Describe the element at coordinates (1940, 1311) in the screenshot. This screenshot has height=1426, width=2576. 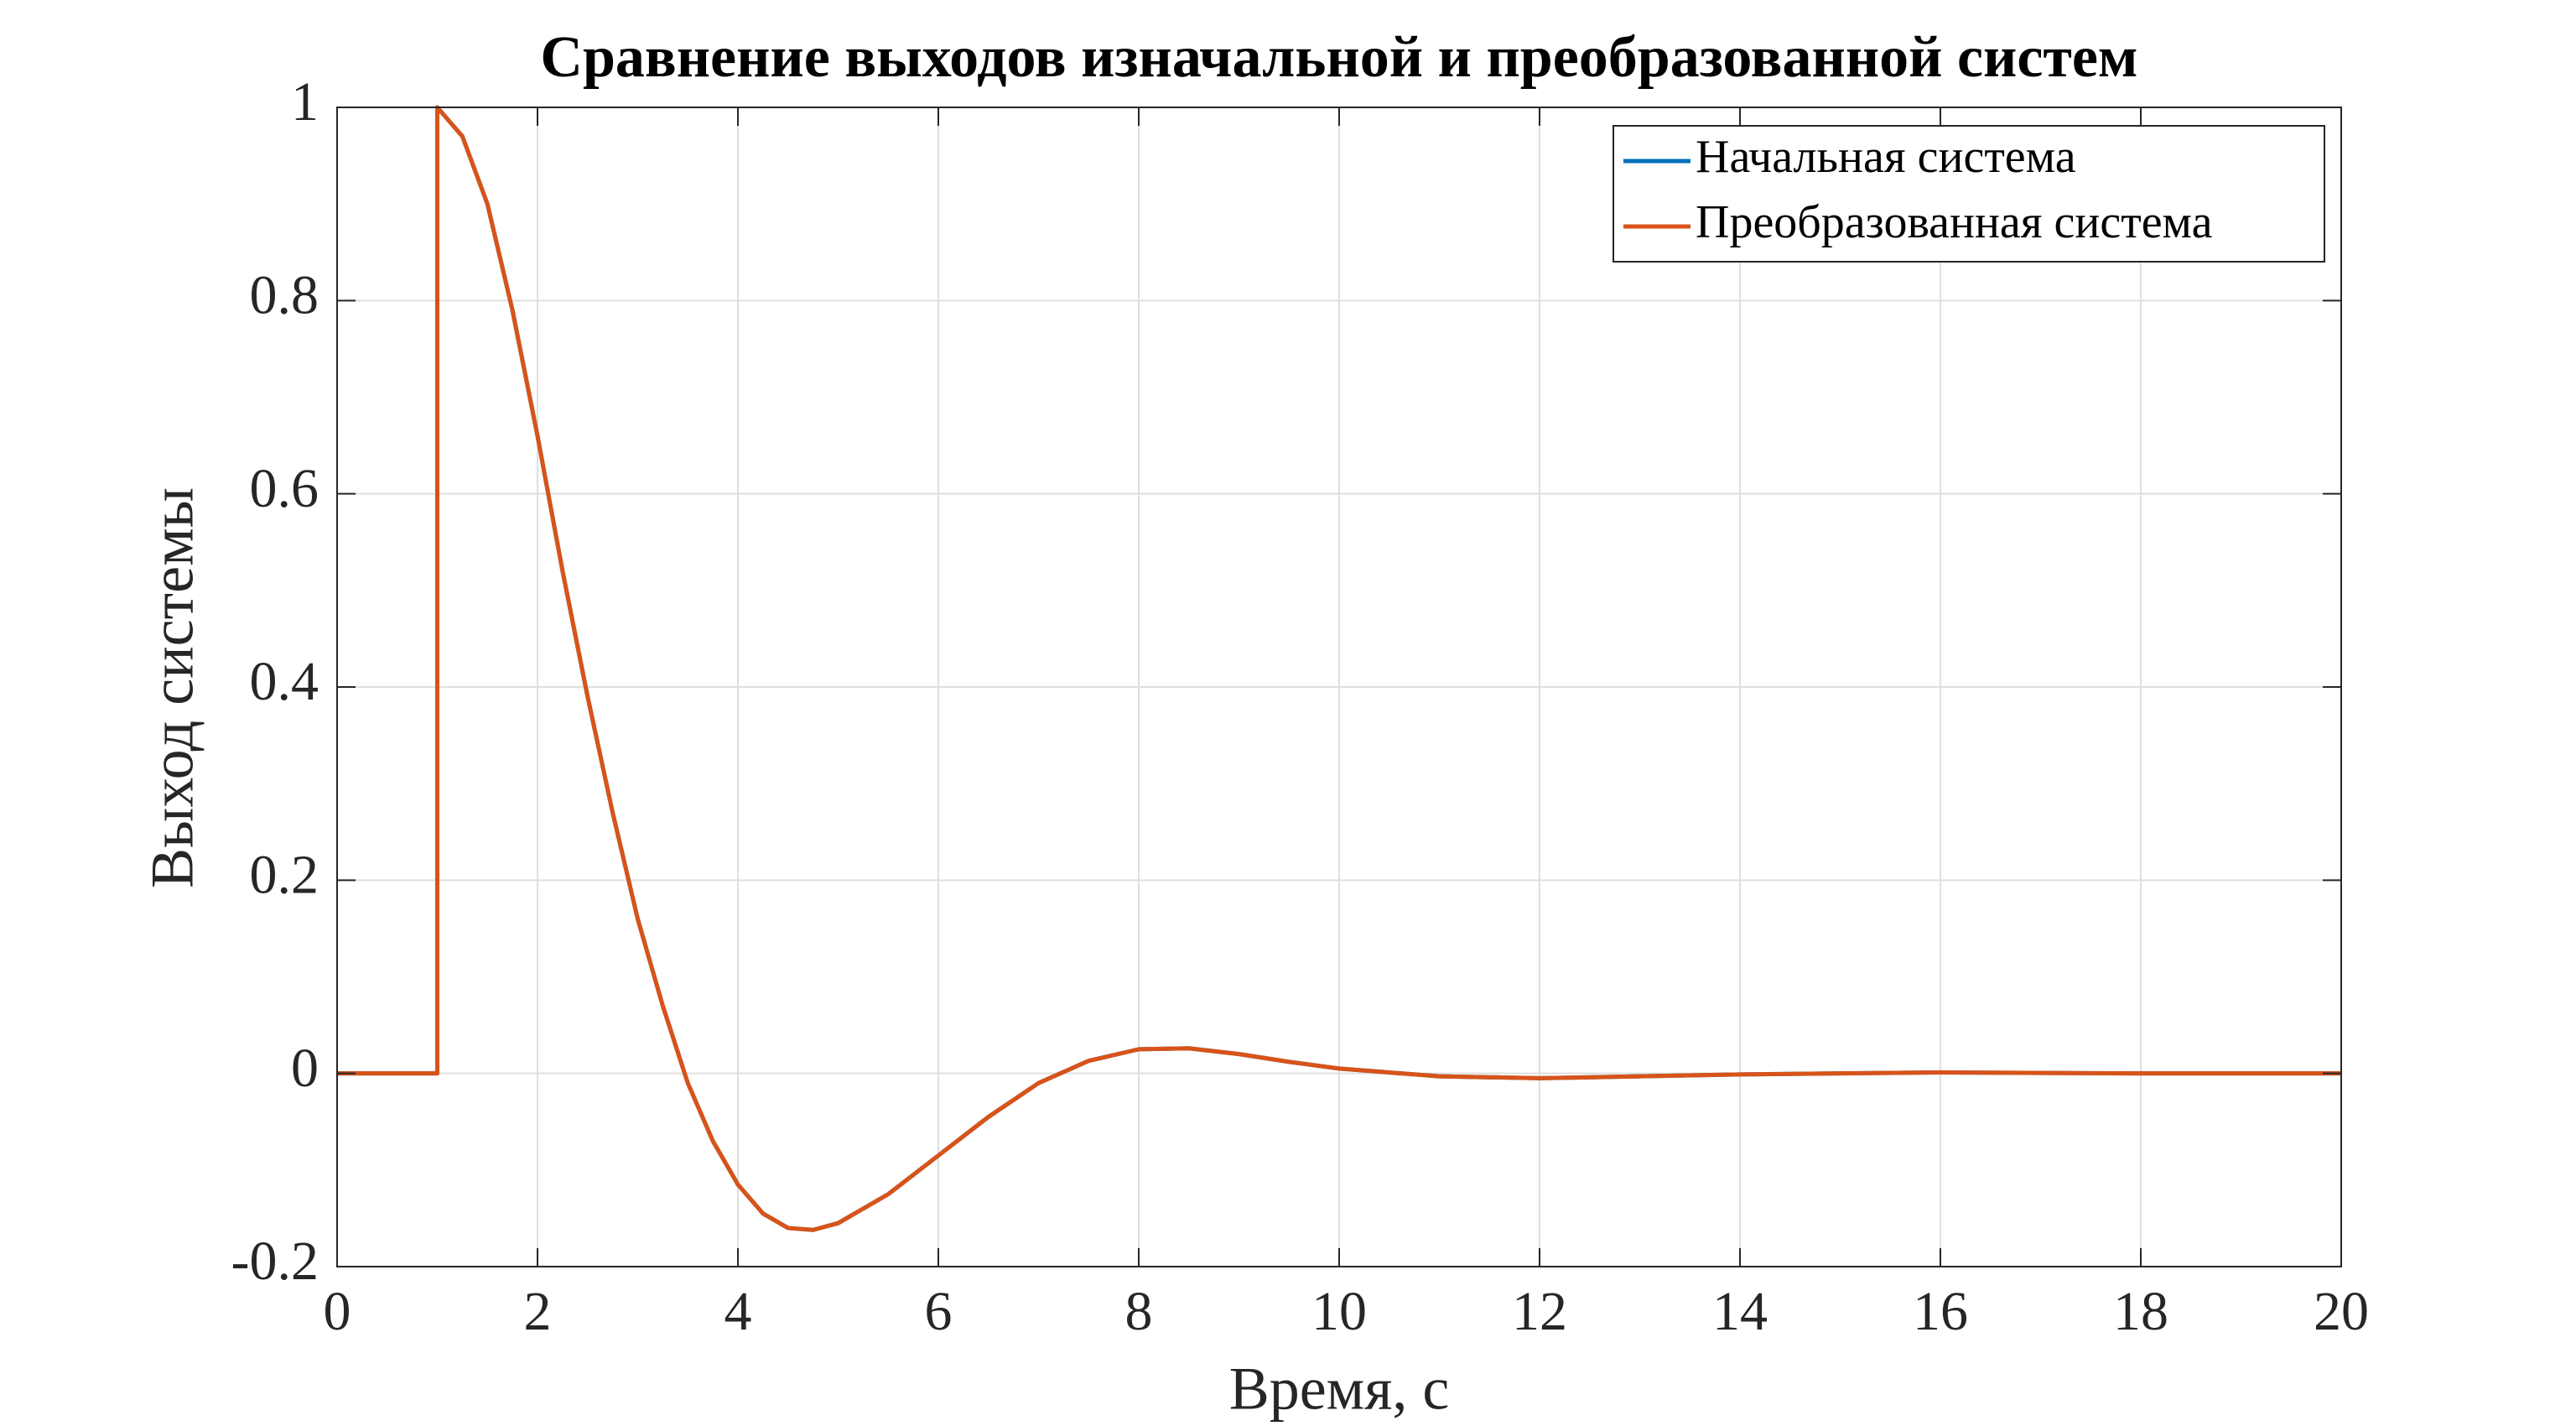
I see `x-tick-label: 16` at that location.